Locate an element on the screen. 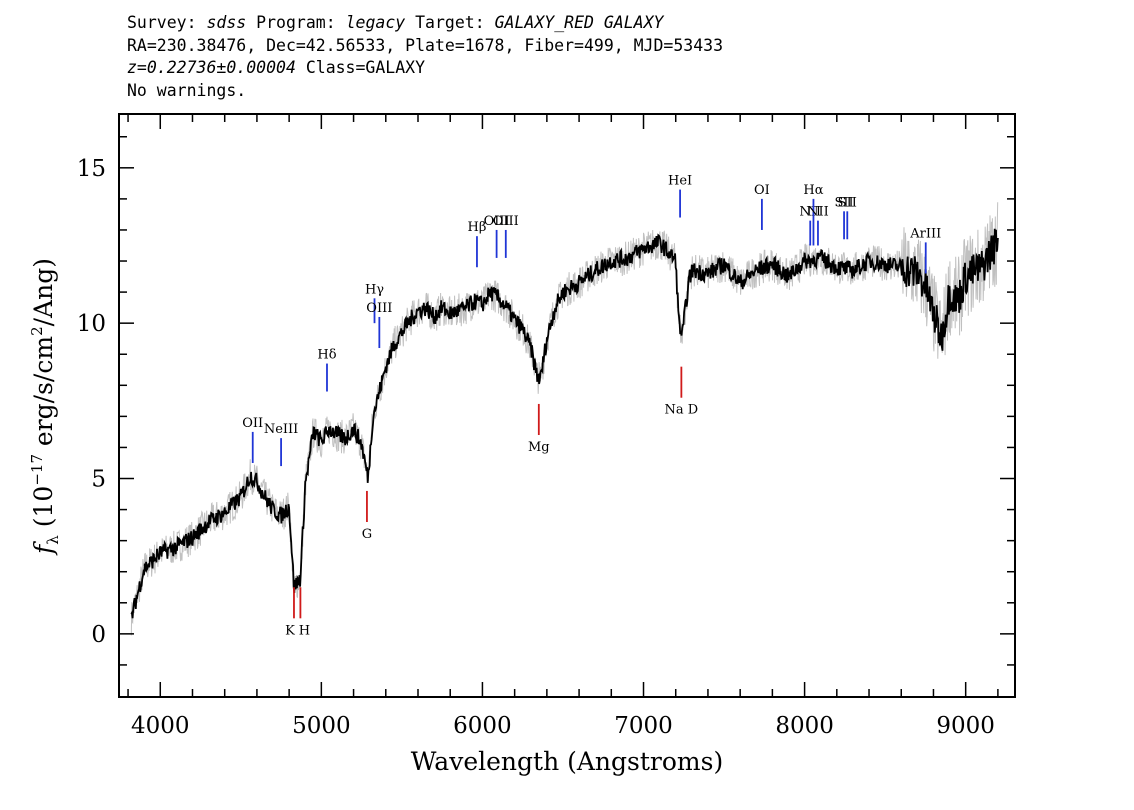 The height and width of the screenshot is (810, 1134). target-value: GALAXY_RED GALAXY is located at coordinates (579, 22).